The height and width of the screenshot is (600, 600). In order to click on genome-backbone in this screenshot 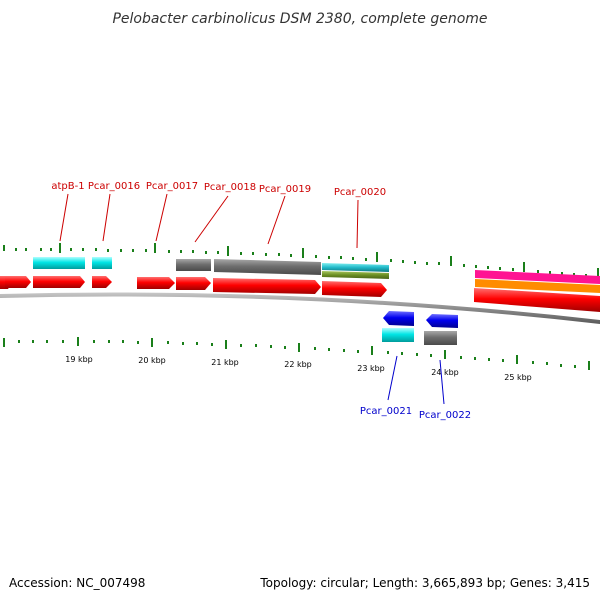, I will do `click(300, 308)`.